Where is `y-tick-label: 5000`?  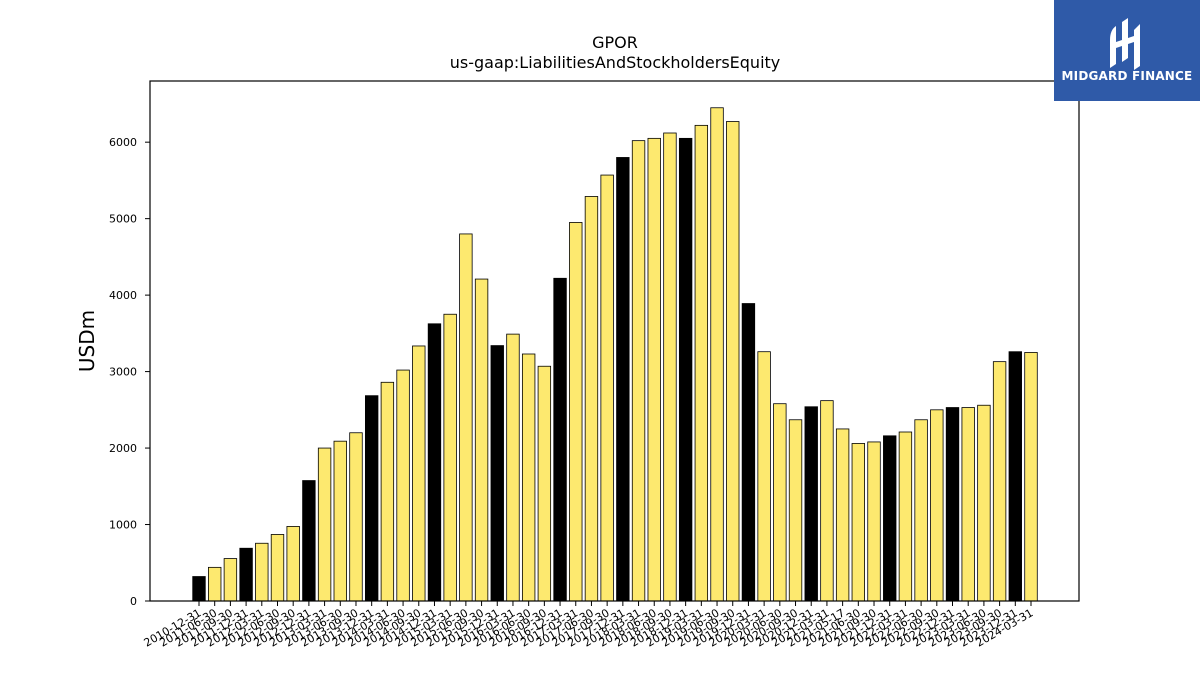 y-tick-label: 5000 is located at coordinates (123, 219).